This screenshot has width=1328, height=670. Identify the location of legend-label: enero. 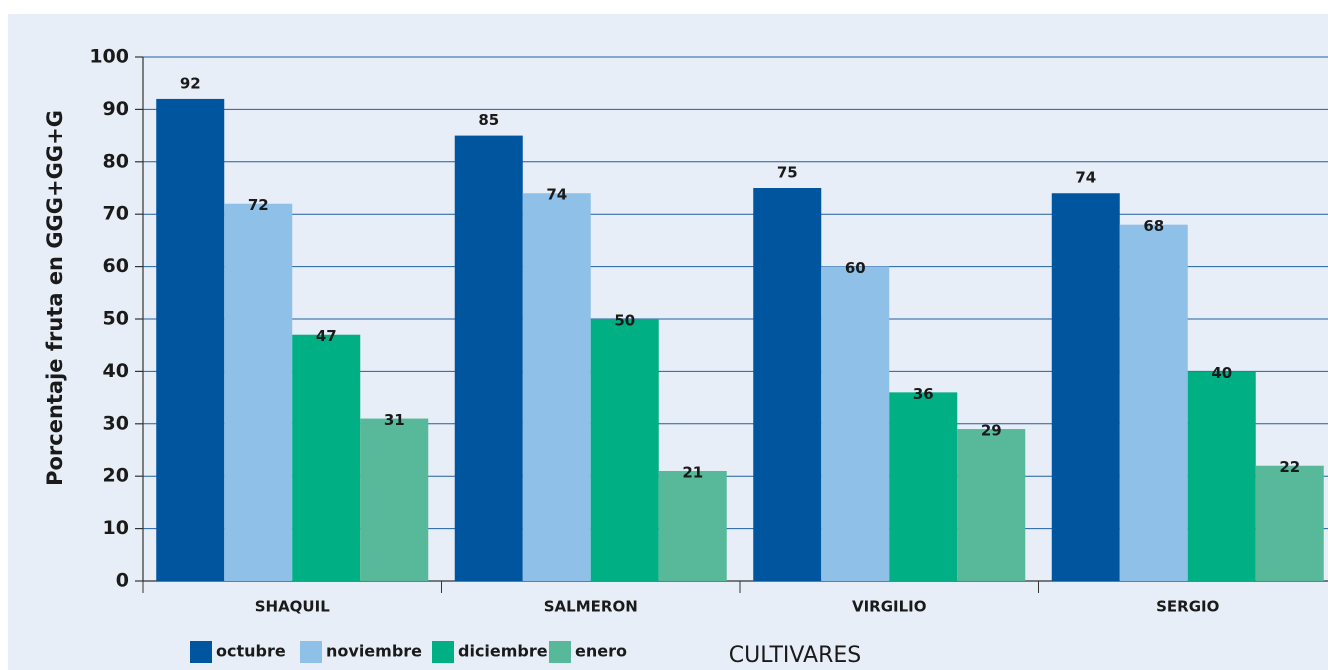
(601, 651).